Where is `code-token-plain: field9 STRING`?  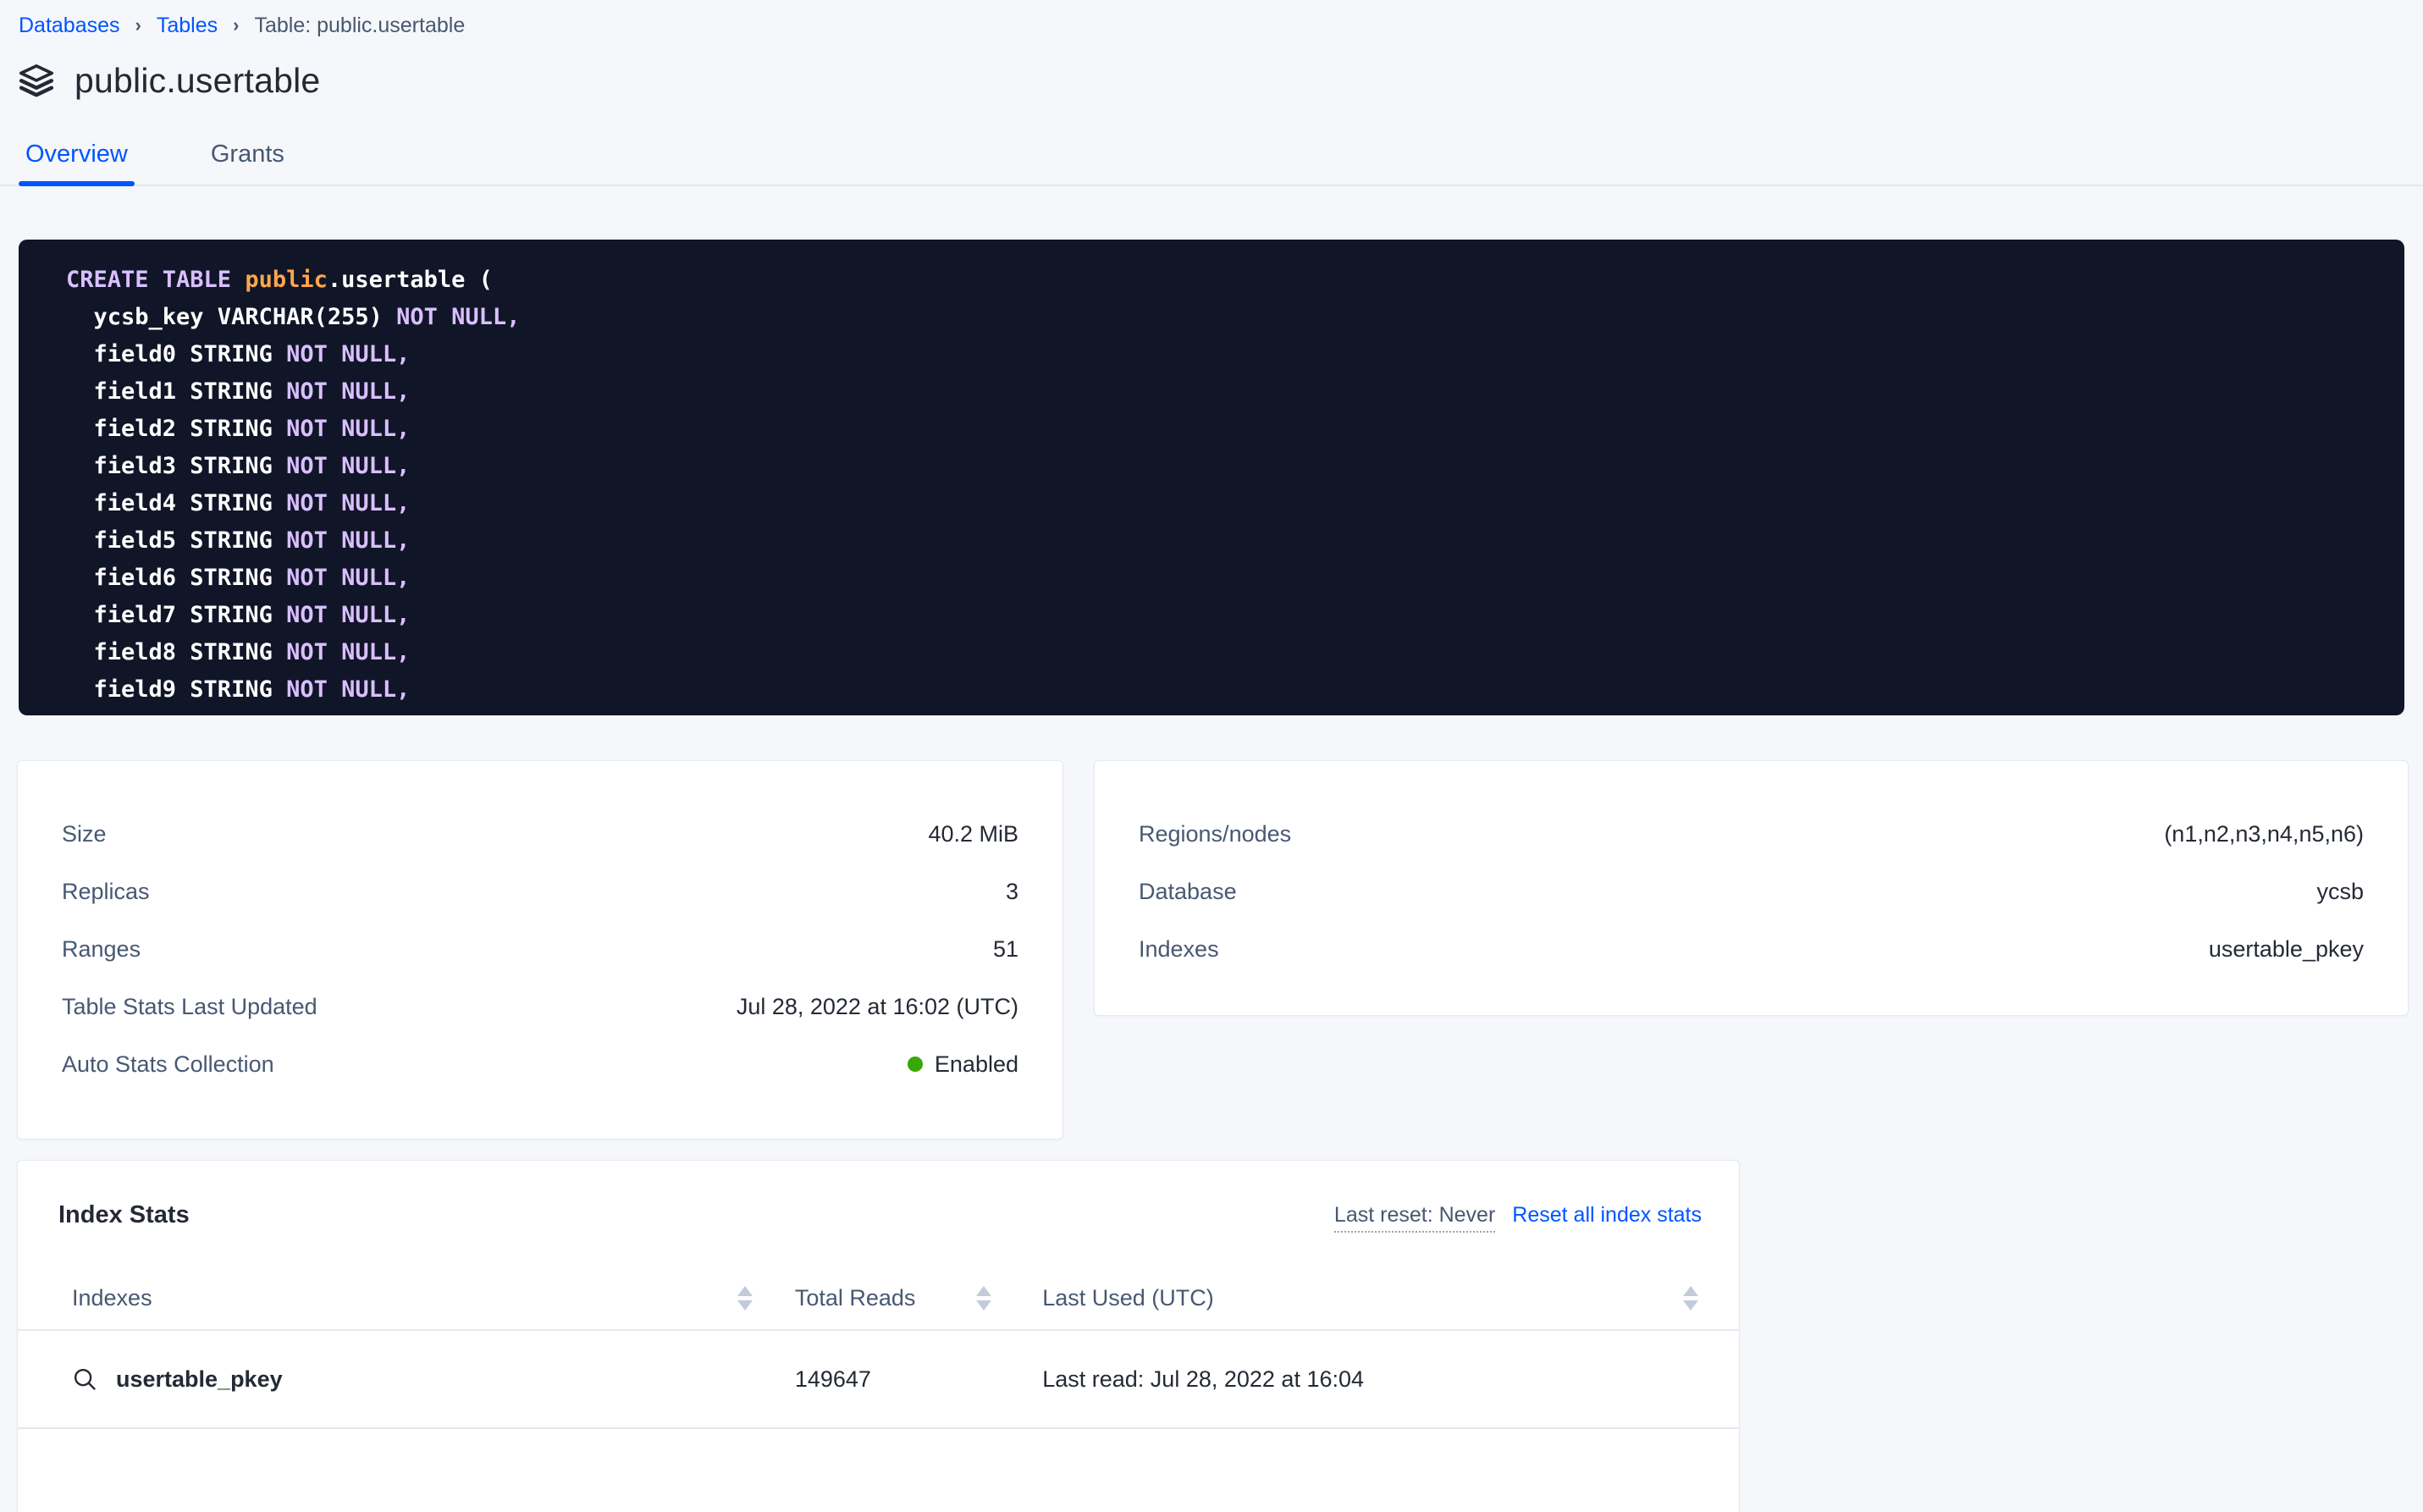
code-token-plain: field9 STRING is located at coordinates (176, 689).